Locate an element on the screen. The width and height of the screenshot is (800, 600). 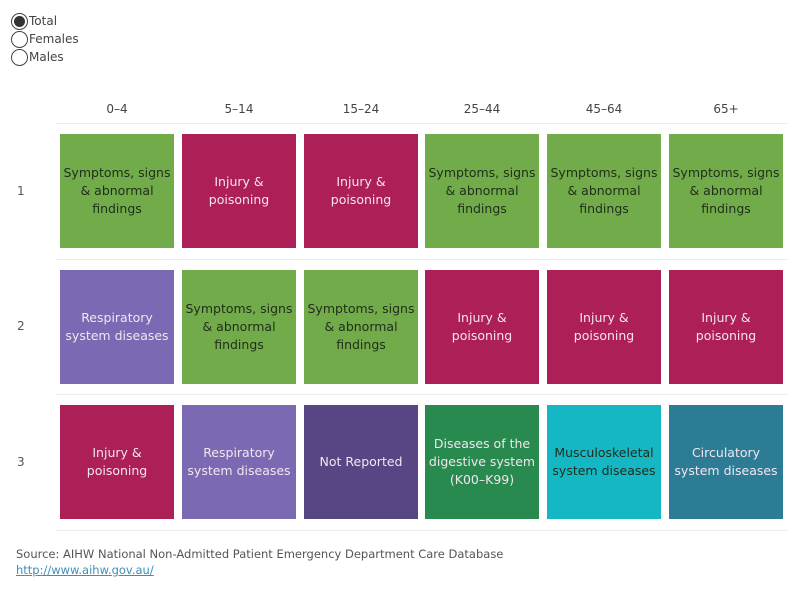
radio-females: Females is located at coordinates (45, 39).